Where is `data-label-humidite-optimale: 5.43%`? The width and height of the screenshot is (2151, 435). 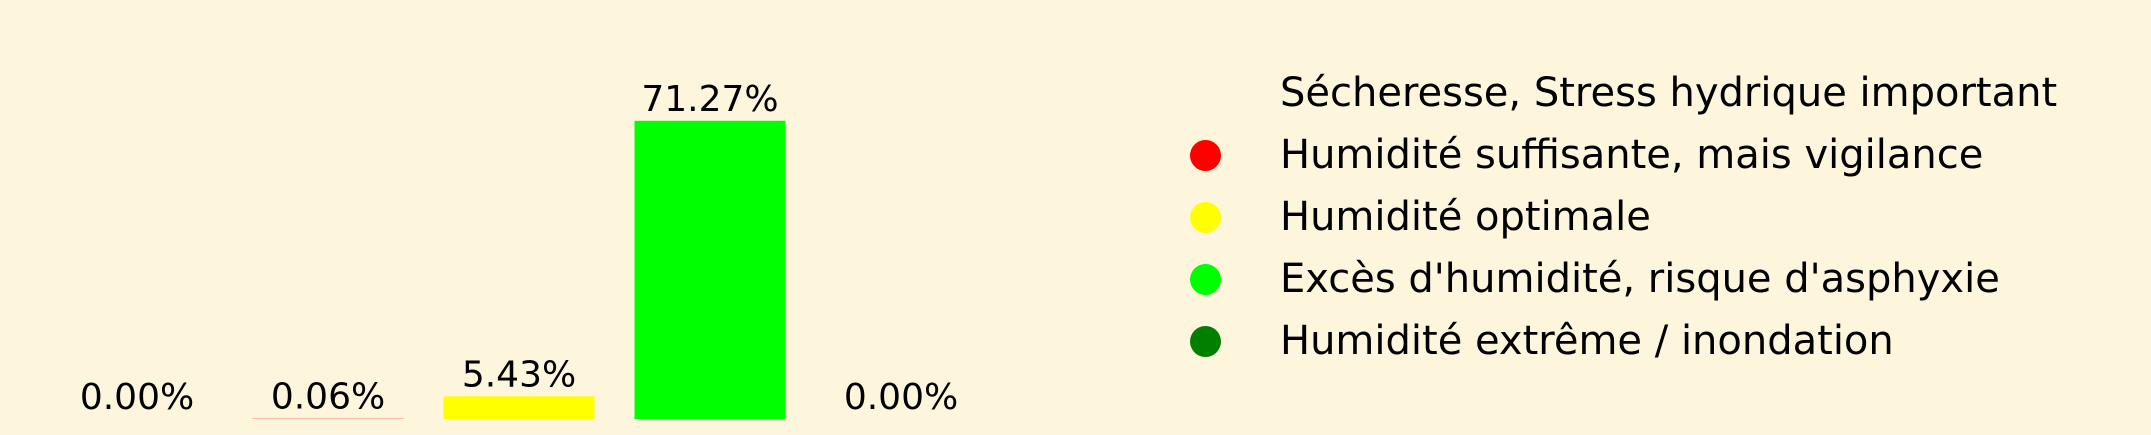 data-label-humidite-optimale: 5.43% is located at coordinates (519, 374).